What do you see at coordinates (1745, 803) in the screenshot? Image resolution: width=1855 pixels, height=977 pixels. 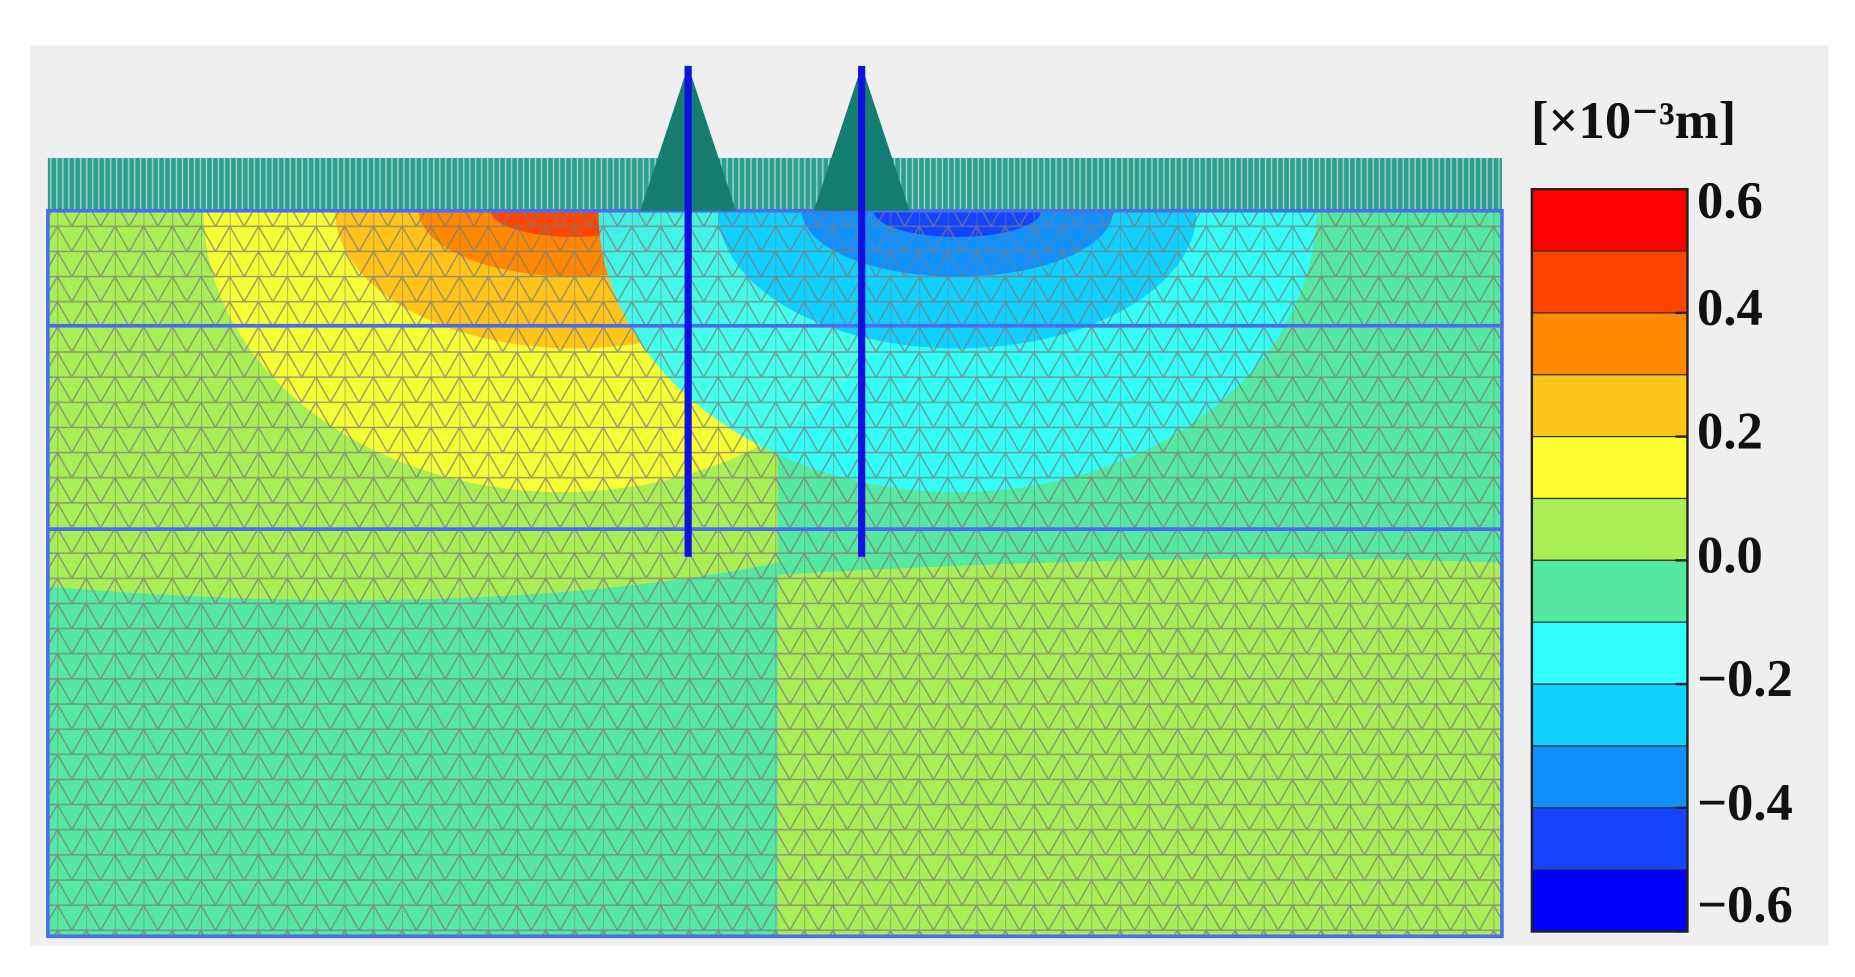 I see `colorbar-tick-label: −0.4` at bounding box center [1745, 803].